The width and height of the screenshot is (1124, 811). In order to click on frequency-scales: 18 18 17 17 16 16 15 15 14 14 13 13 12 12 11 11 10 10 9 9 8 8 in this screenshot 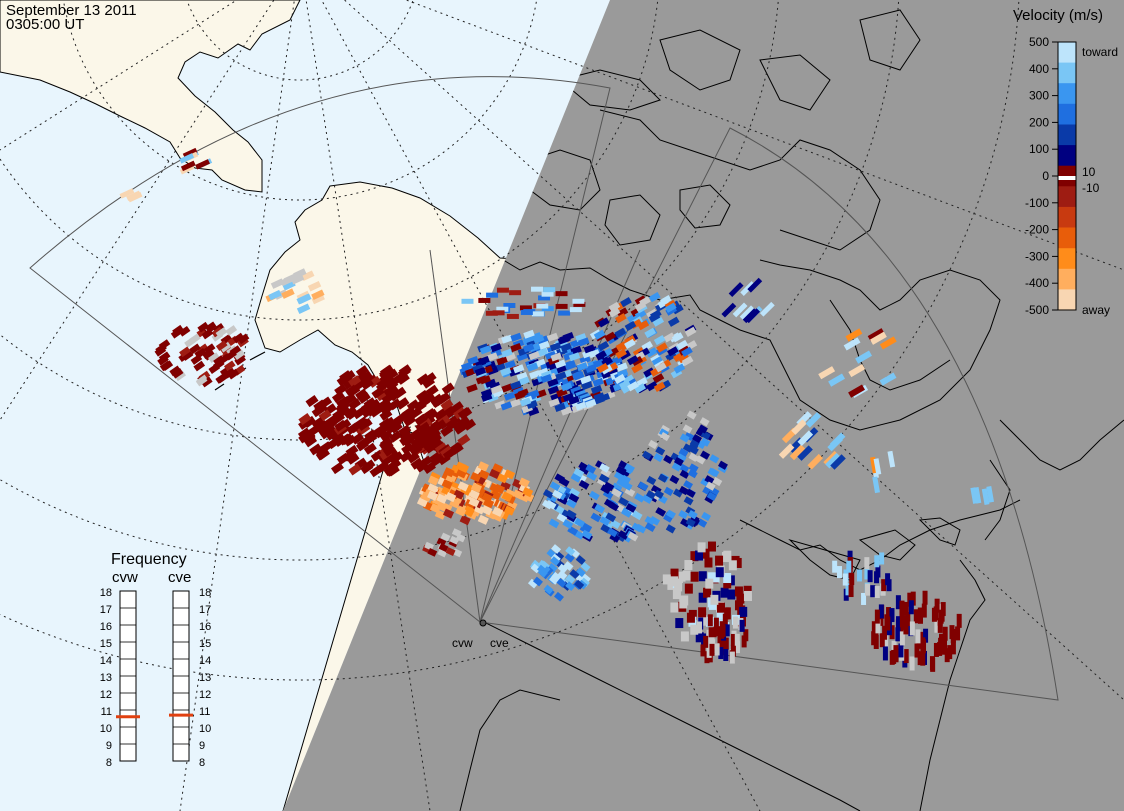, I will do `click(156, 678)`.